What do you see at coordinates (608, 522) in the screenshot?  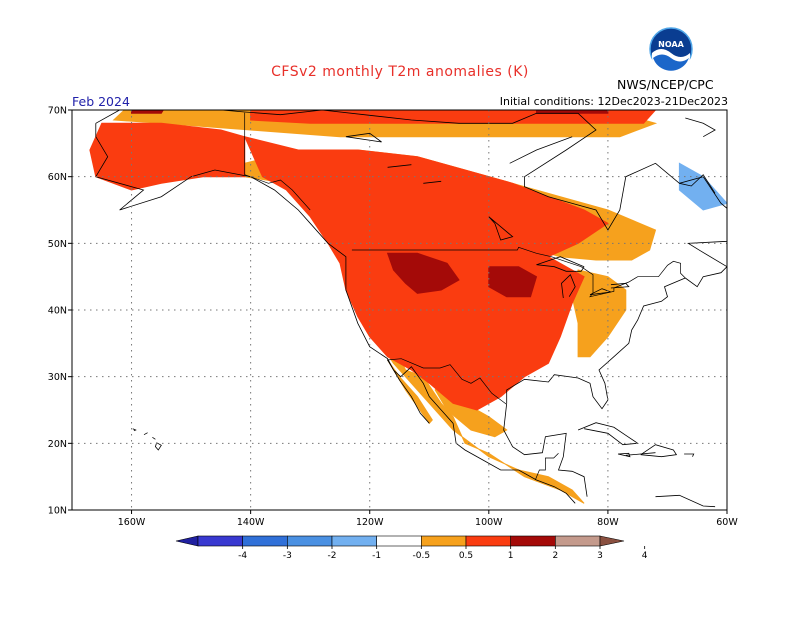 I see `lon-tick-label: 80W` at bounding box center [608, 522].